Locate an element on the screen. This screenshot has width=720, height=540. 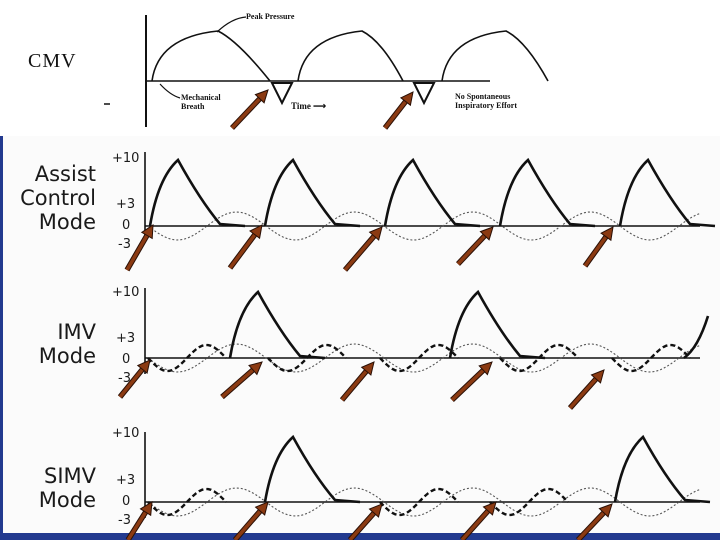
assist-control-panel is located at coordinates (430, 197).